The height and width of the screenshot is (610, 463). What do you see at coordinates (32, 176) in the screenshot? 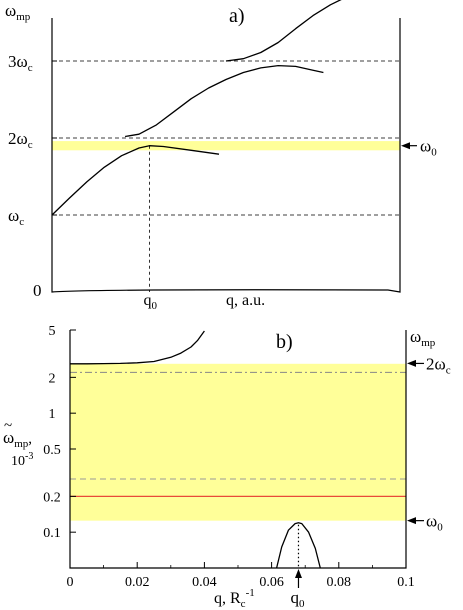
I see `panel-a-y-ticks: 0 ωc 2ωc 3ωc` at bounding box center [32, 176].